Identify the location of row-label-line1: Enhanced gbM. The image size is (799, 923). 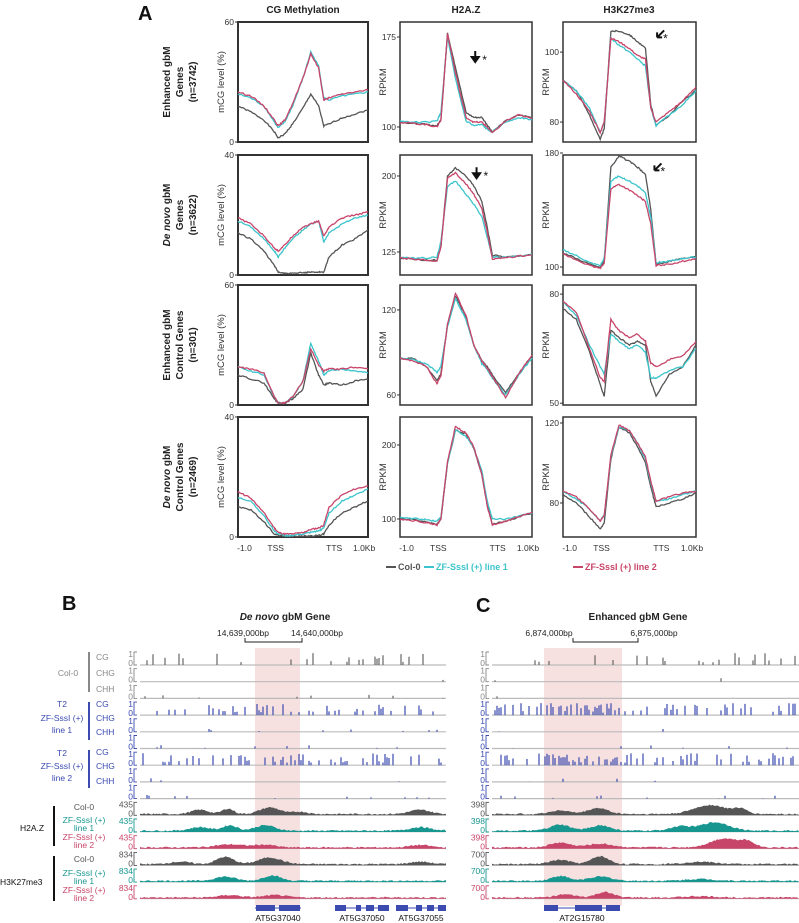
(167, 81).